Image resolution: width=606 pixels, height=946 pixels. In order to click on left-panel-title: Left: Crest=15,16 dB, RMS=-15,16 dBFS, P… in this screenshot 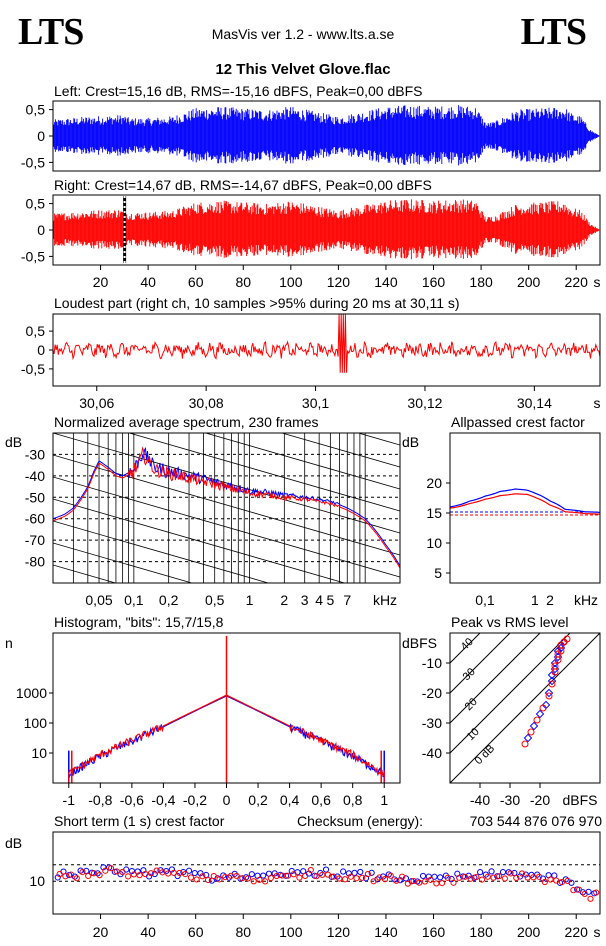, I will do `click(238, 91)`.